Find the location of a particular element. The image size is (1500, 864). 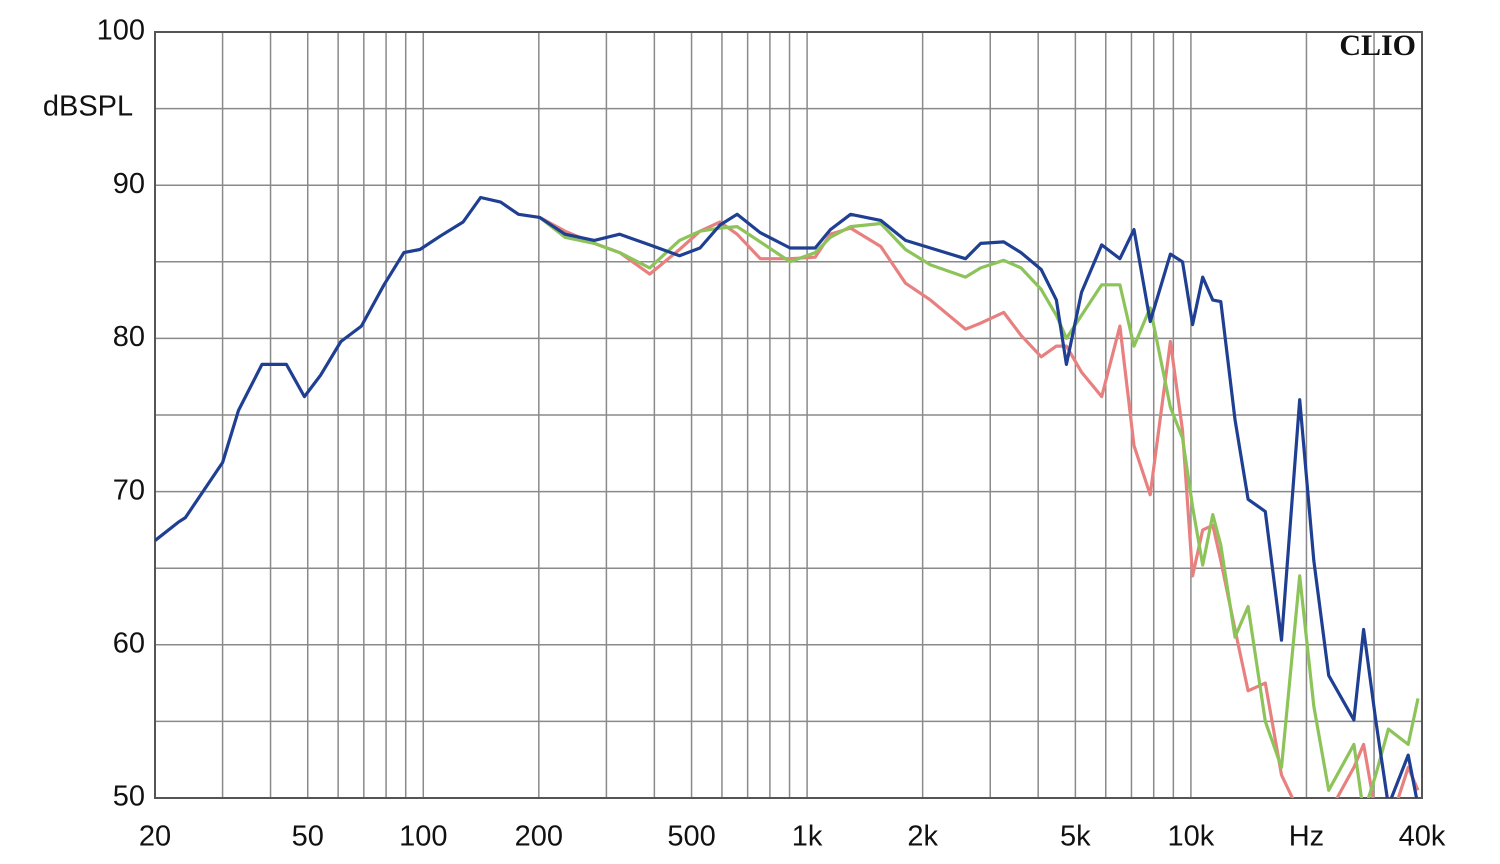

y-tick-label: 100 is located at coordinates (121, 31).